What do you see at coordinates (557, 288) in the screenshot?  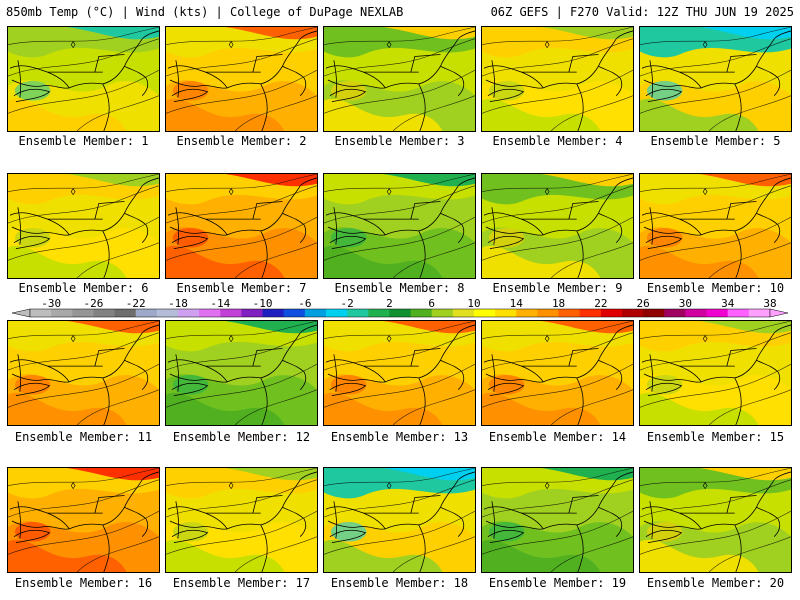 I see `ensemble-member-label: Ensemble Member: 9` at bounding box center [557, 288].